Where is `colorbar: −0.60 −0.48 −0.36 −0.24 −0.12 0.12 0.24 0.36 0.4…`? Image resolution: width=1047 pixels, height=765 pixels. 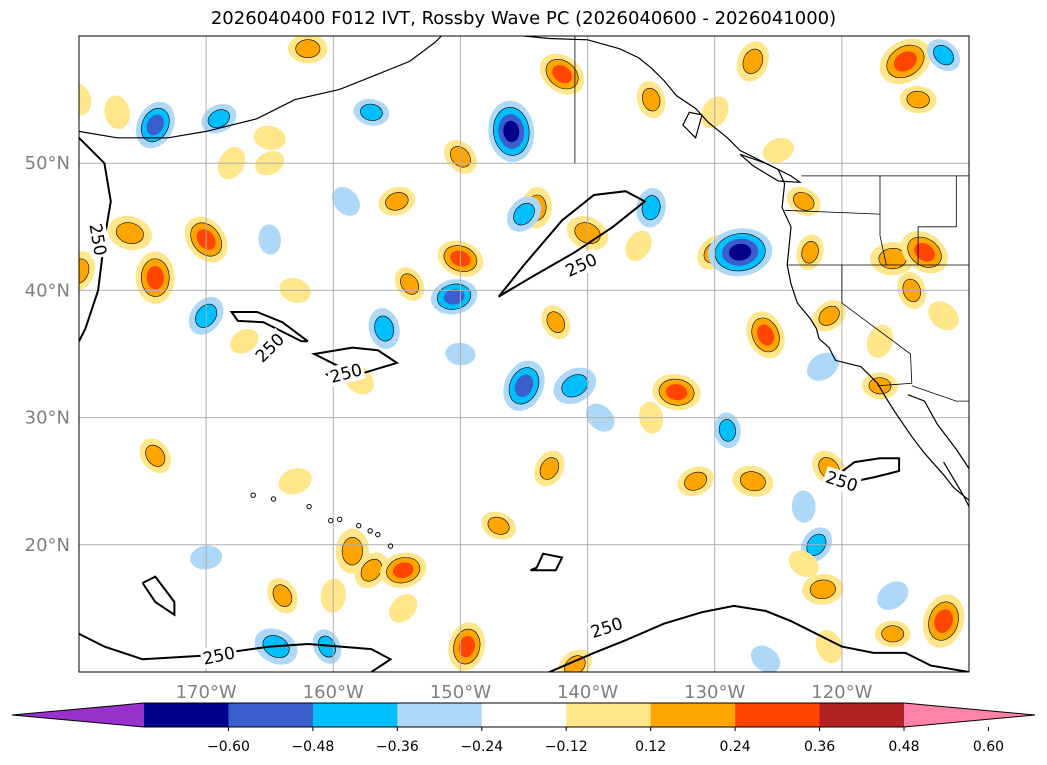
colorbar: −0.60 −0.48 −0.36 −0.24 −0.12 0.12 0.24 0.36 0.4… is located at coordinates (523, 728).